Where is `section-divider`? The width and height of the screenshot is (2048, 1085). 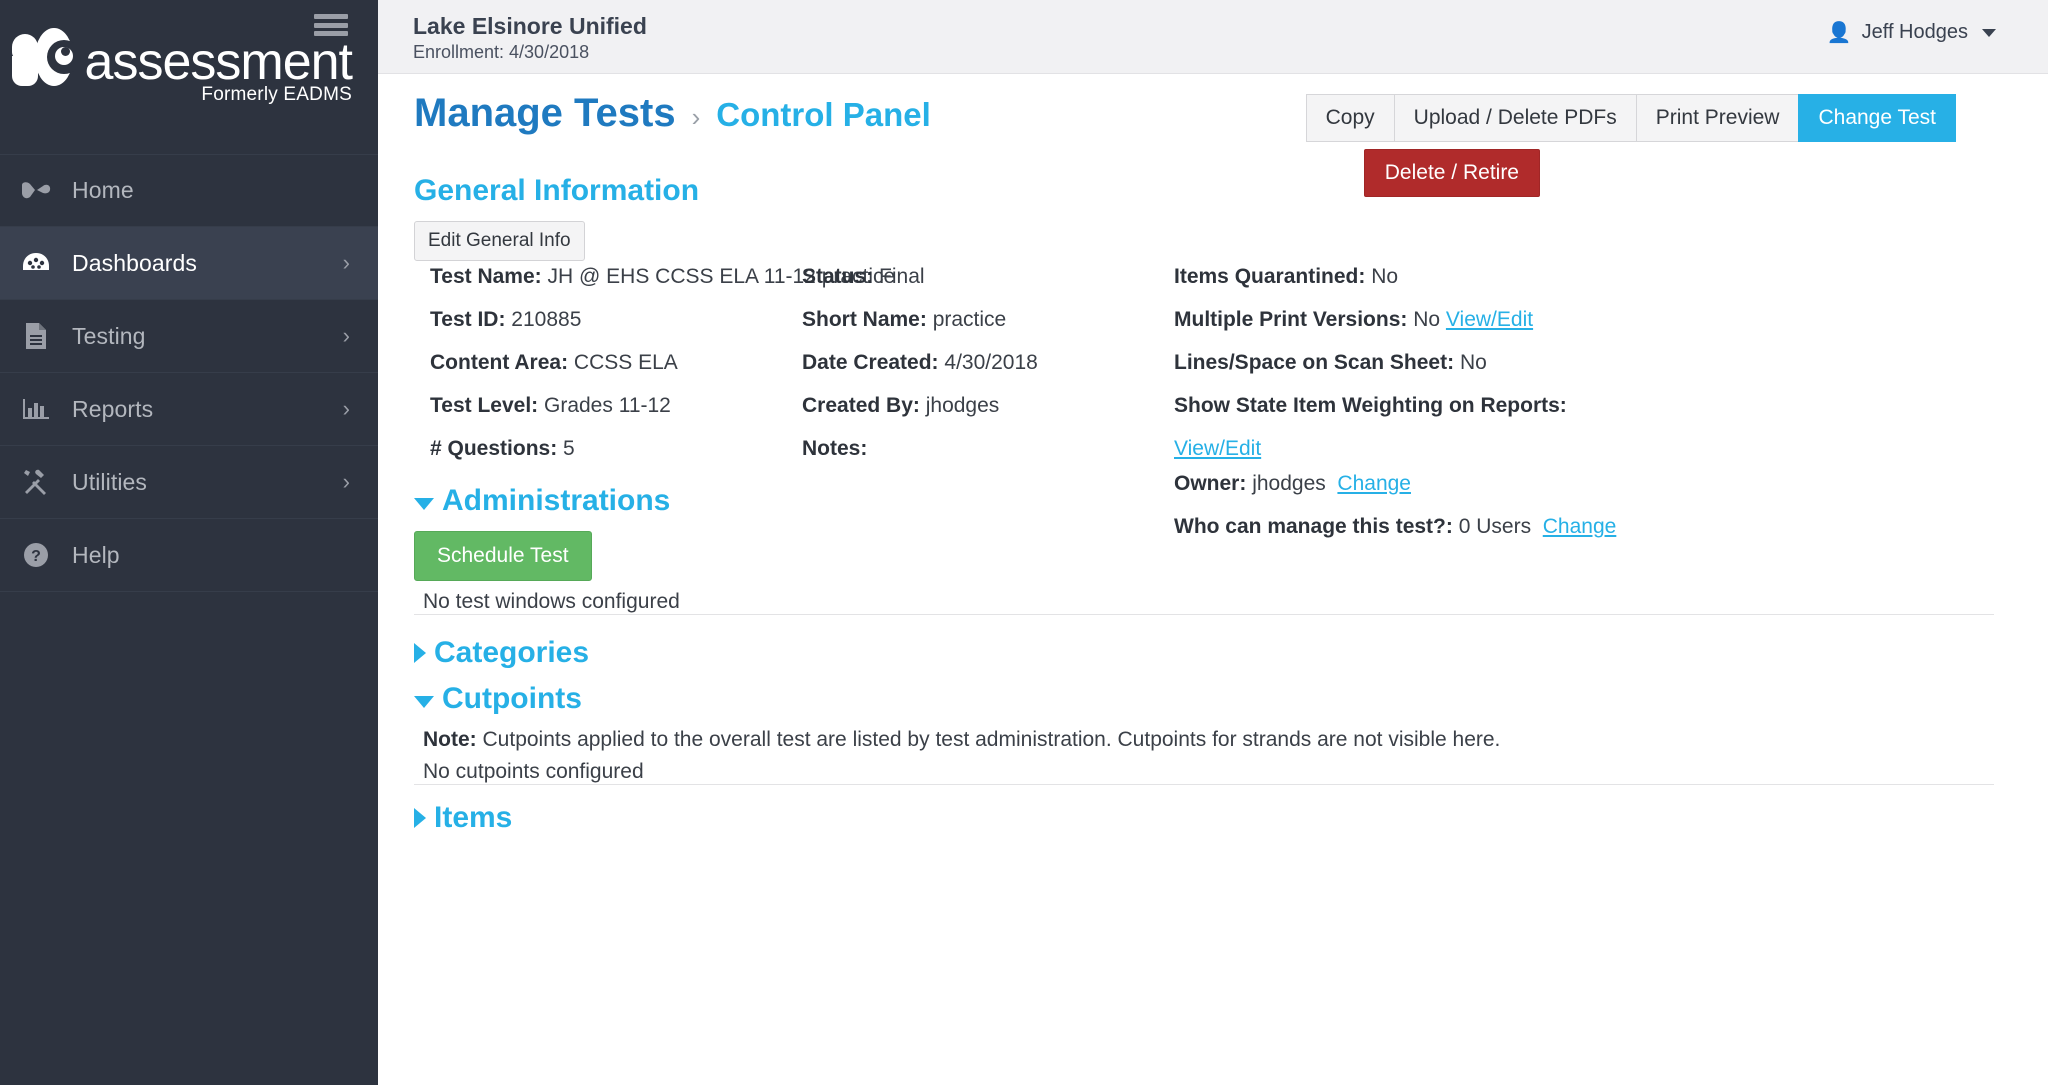
section-divider is located at coordinates (1204, 784).